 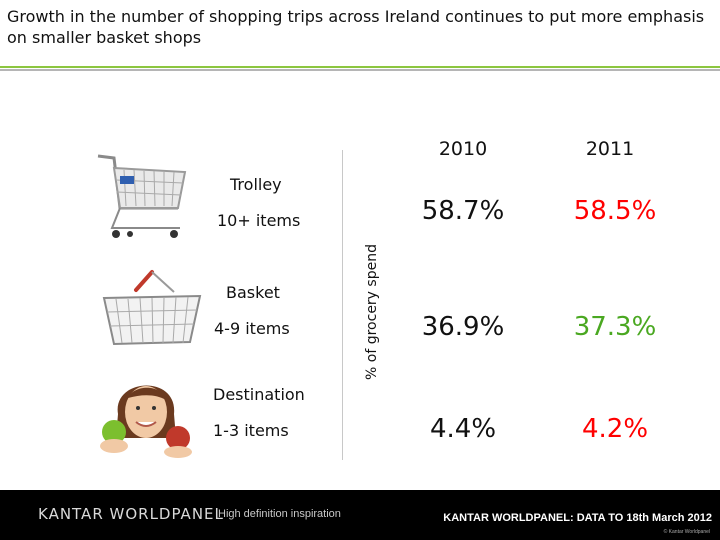 I want to click on woman-with-apples-photo, so click(x=146, y=421).